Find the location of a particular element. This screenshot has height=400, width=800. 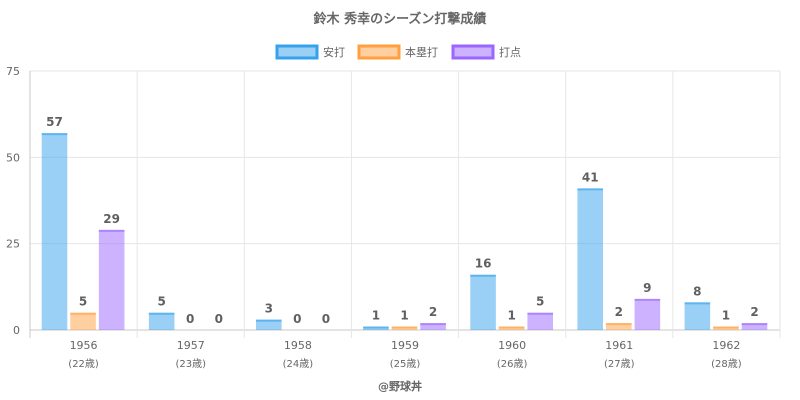

bar-安打-1956 is located at coordinates (54, 231).